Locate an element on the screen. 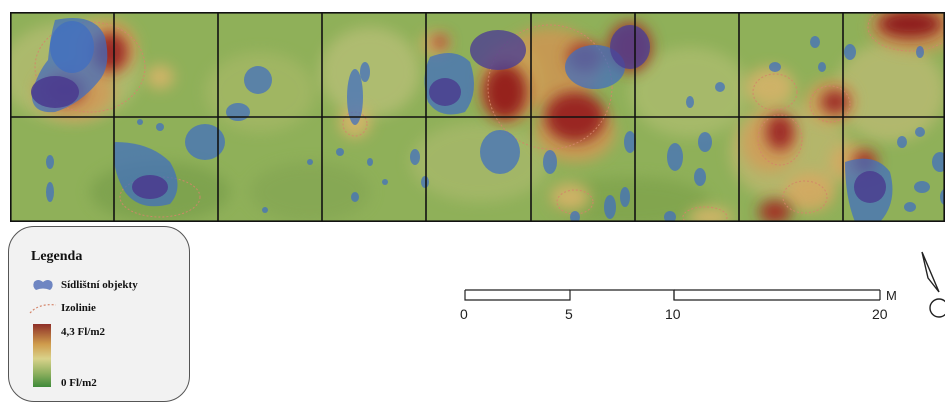 This screenshot has width=945, height=404. scale-tick-10: 10 is located at coordinates (673, 314).